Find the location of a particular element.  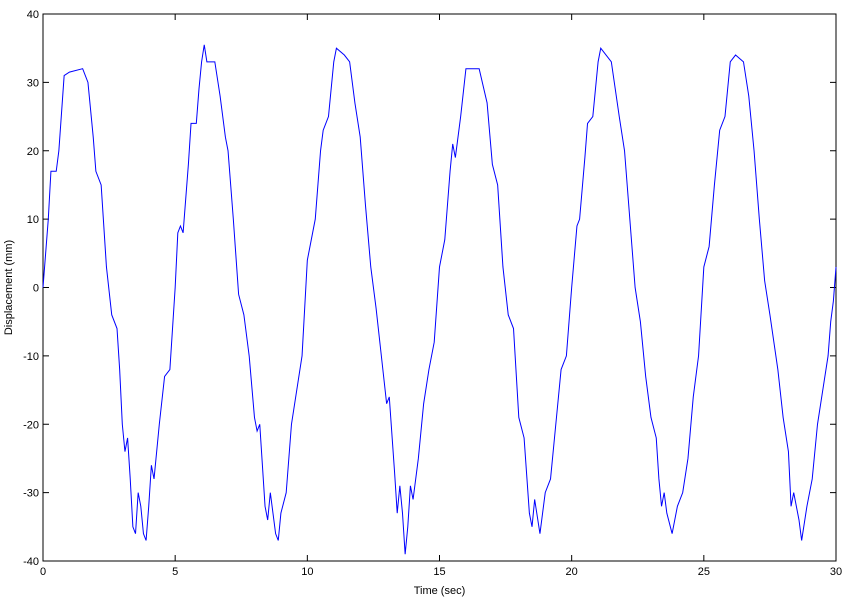

x-tick-label: 5 is located at coordinates (175, 572).